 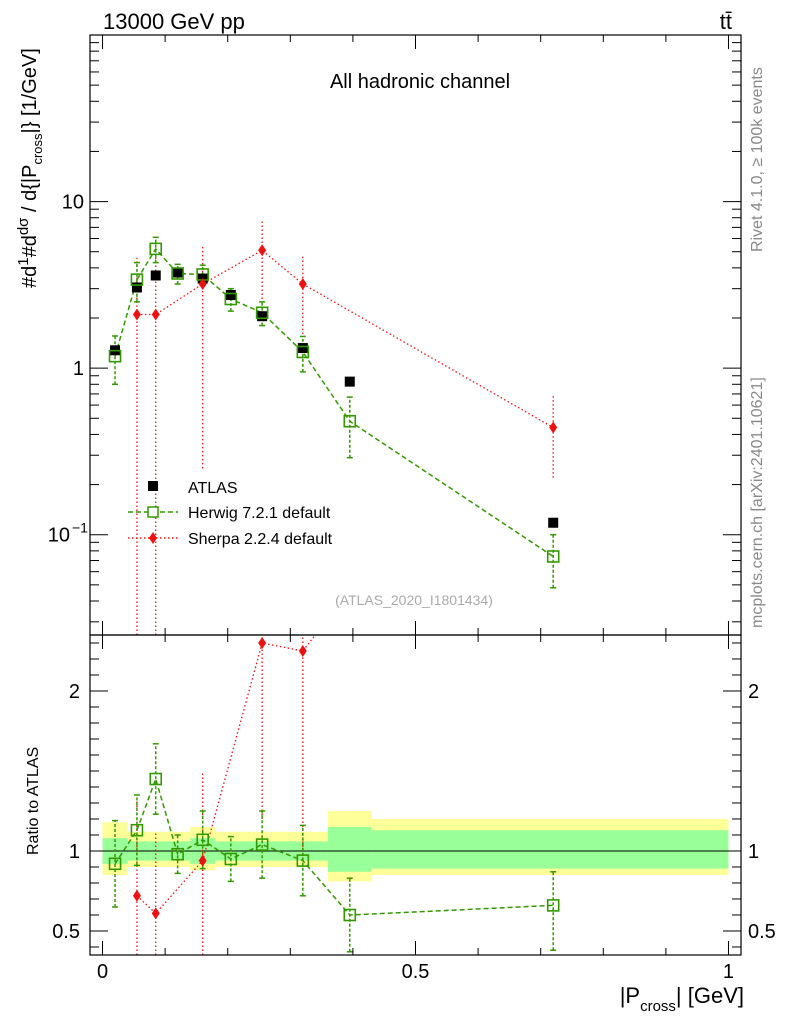 What do you see at coordinates (726, 21) in the screenshot?
I see `process-label: tt̄` at bounding box center [726, 21].